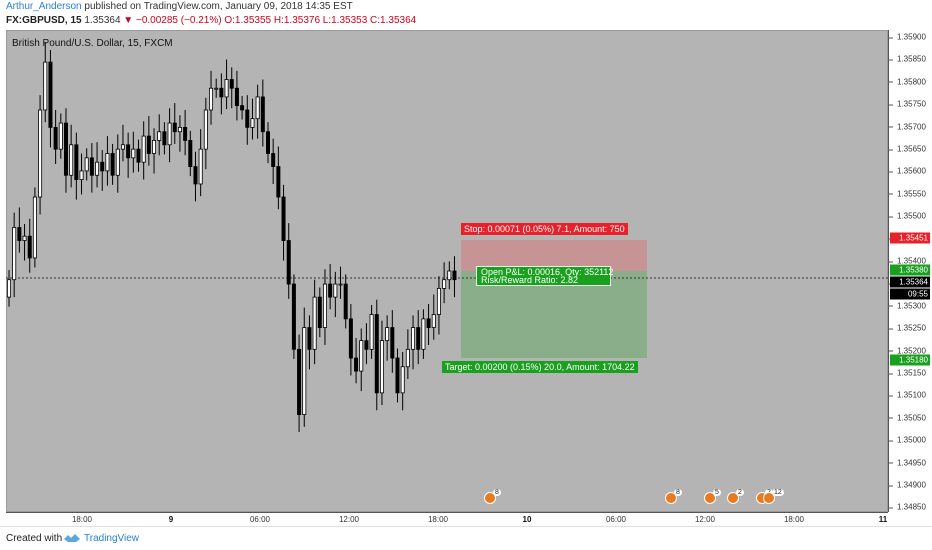  What do you see at coordinates (907, 194) in the screenshot?
I see `price-tick: 1.35550` at bounding box center [907, 194].